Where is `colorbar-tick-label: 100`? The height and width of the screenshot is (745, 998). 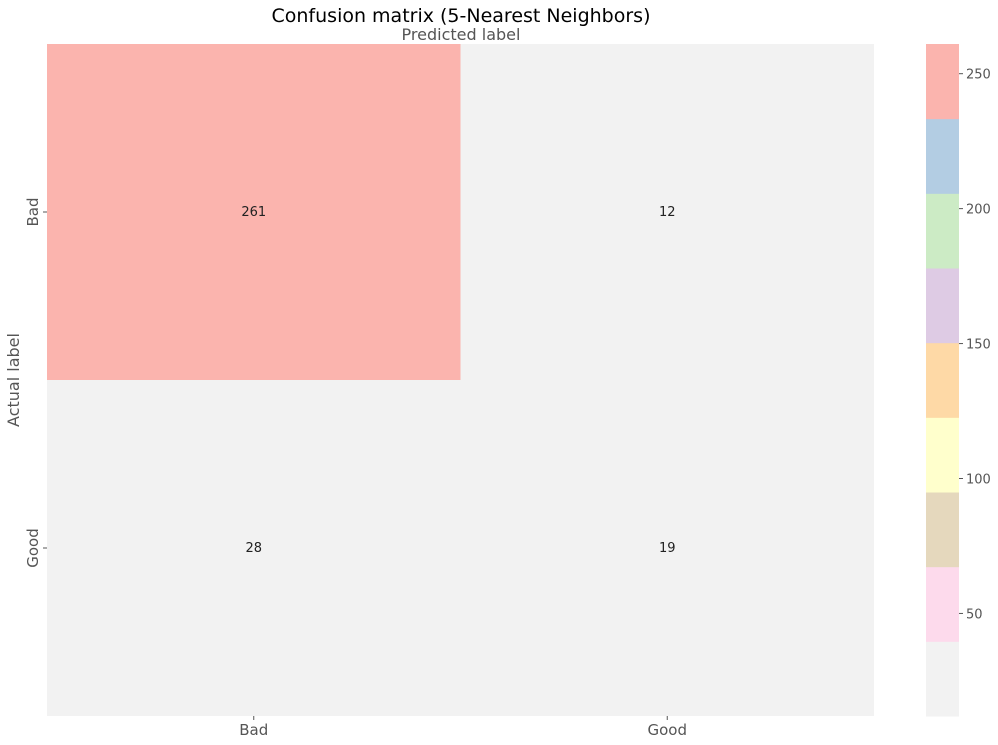
colorbar-tick-label: 100 is located at coordinates (978, 480).